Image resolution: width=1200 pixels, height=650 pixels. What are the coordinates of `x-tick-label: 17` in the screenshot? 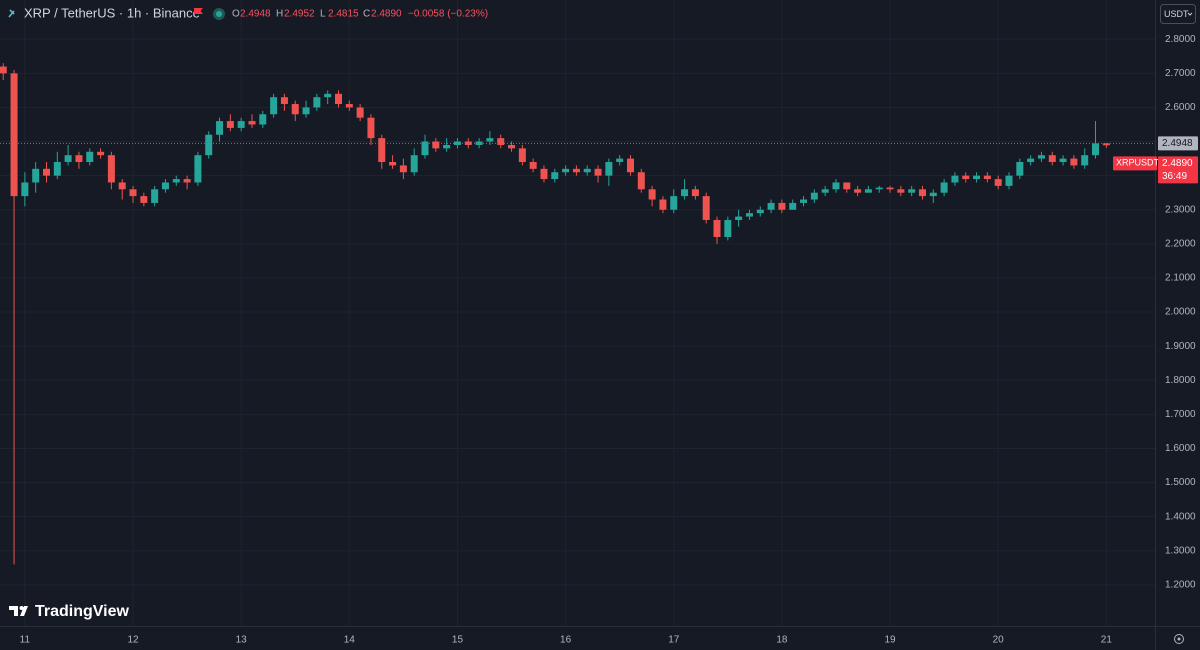 It's located at (674, 640).